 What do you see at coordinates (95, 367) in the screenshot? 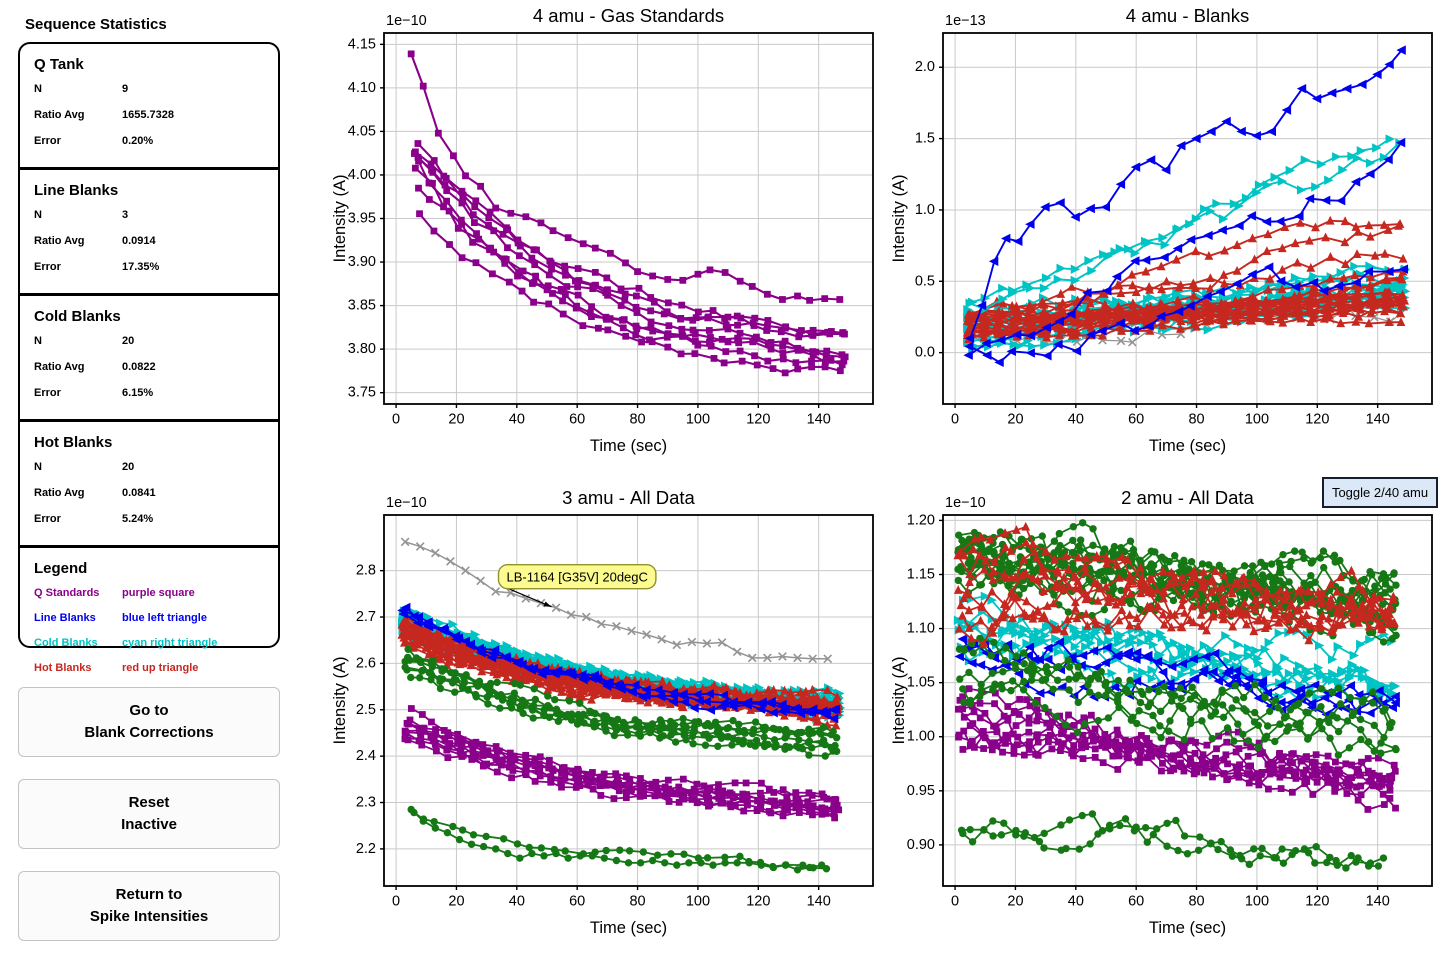
I see `stat-row: Ratio Avg 0.0822` at bounding box center [95, 367].